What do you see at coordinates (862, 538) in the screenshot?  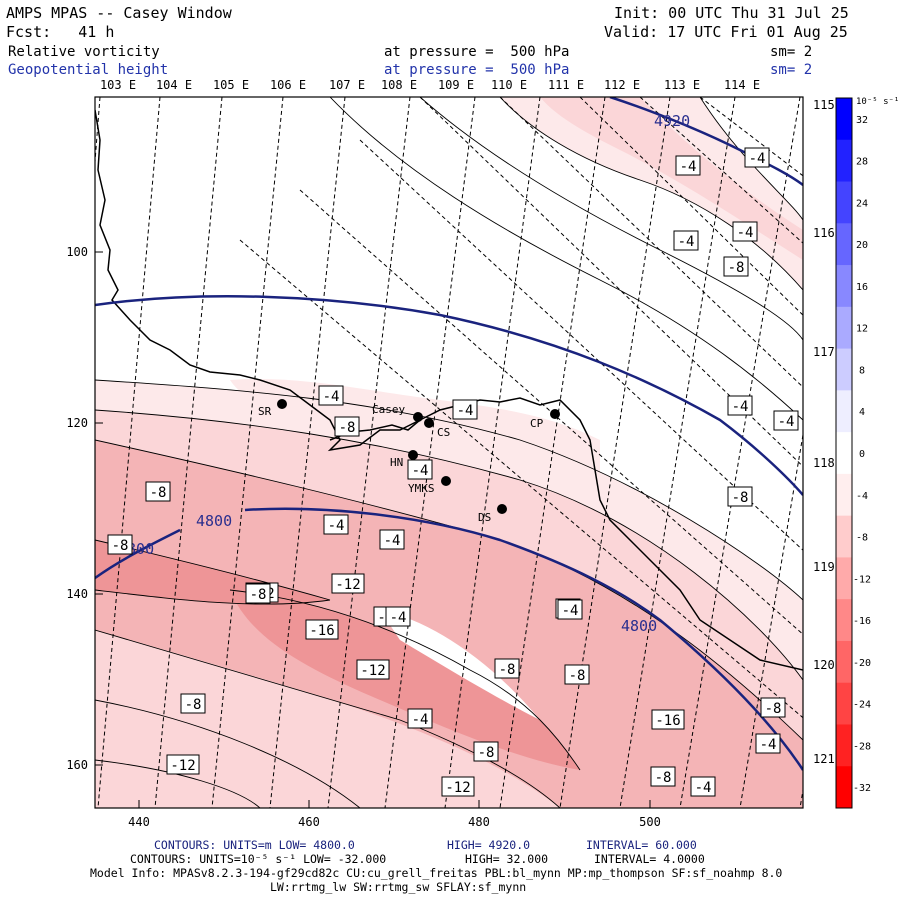 I see `colorbar-level-label: -8` at bounding box center [862, 538].